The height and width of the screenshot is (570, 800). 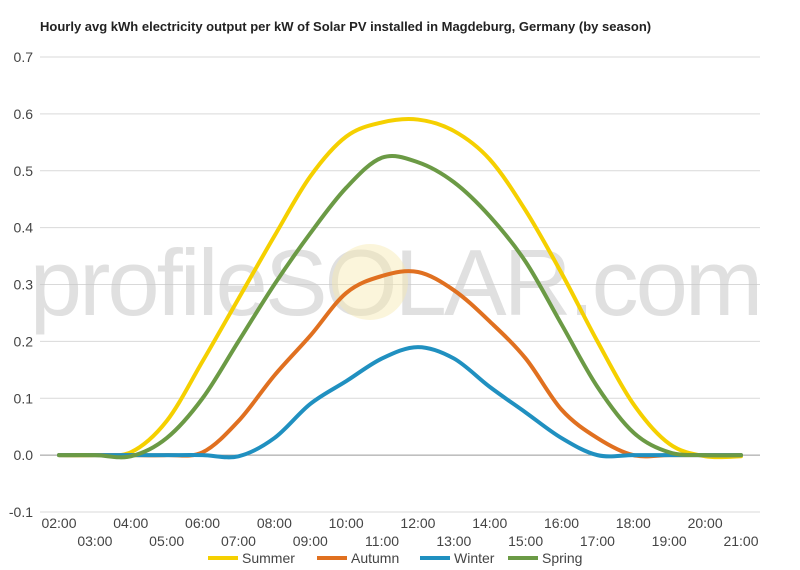 I want to click on watermark-sun-icon, so click(x=370, y=282).